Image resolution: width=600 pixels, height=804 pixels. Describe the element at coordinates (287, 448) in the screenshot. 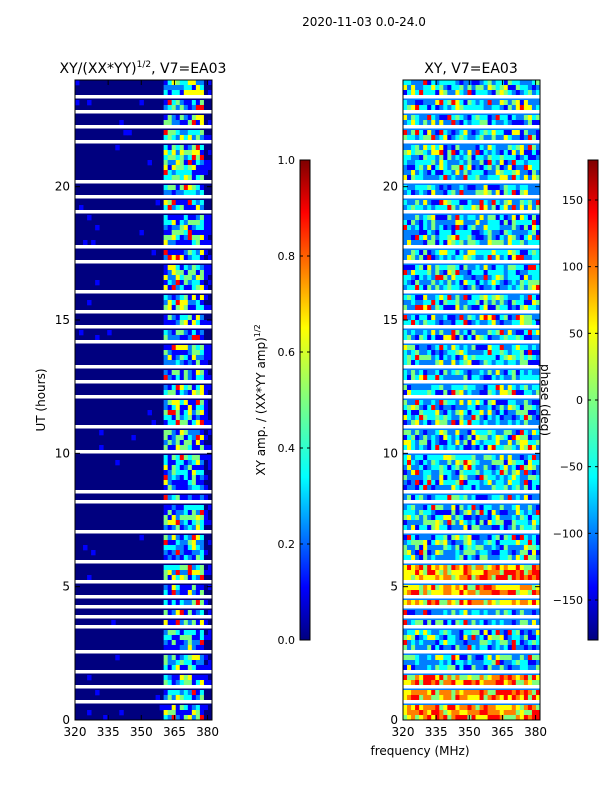

I see `colorbar-tick-label: 0.4` at that location.